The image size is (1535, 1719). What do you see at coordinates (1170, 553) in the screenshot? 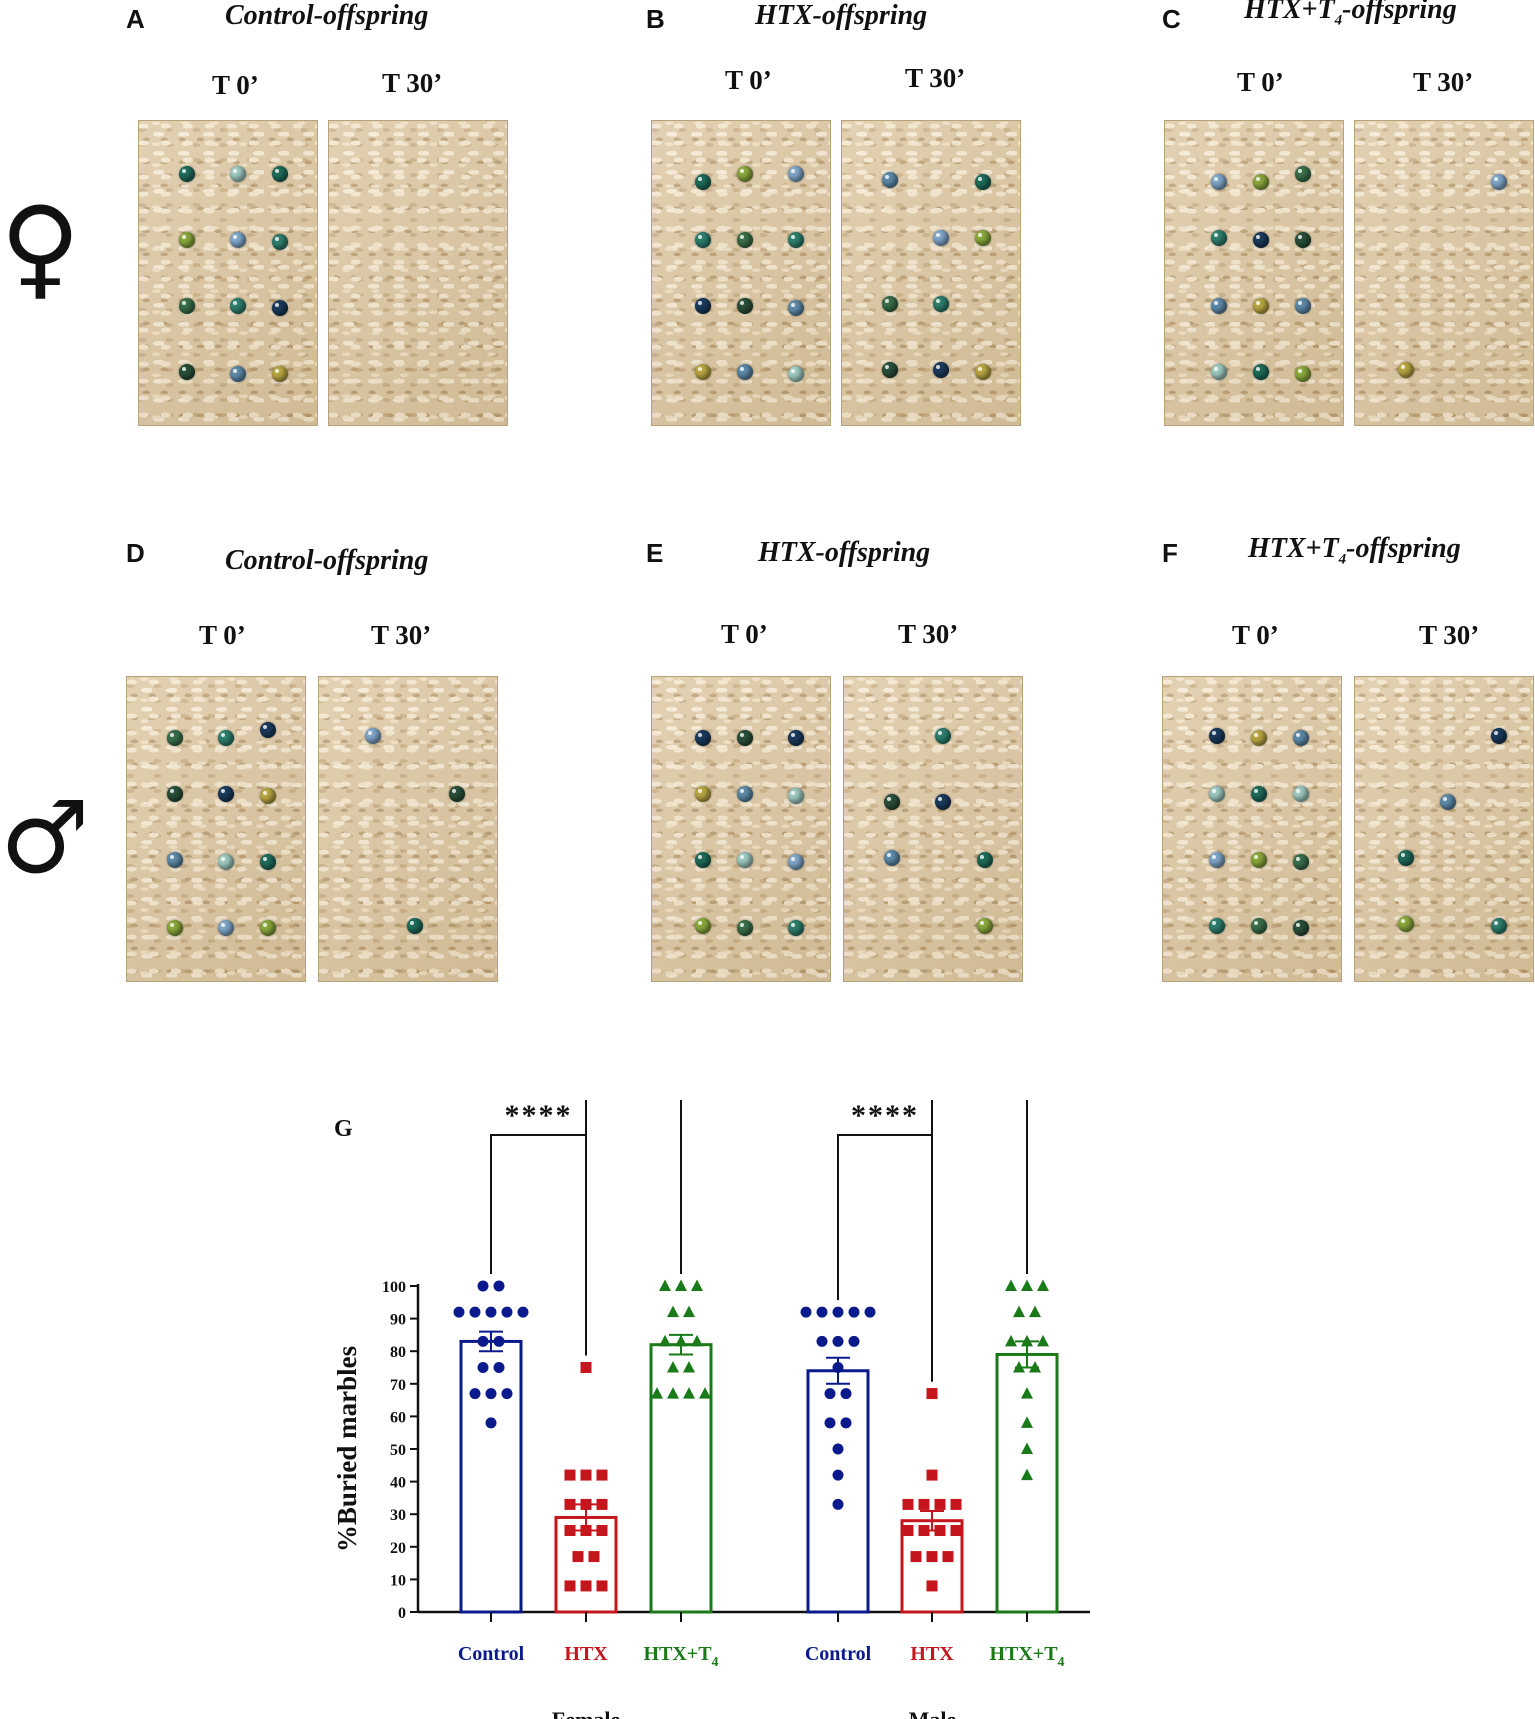
I see `panel-letter-f: F` at bounding box center [1170, 553].